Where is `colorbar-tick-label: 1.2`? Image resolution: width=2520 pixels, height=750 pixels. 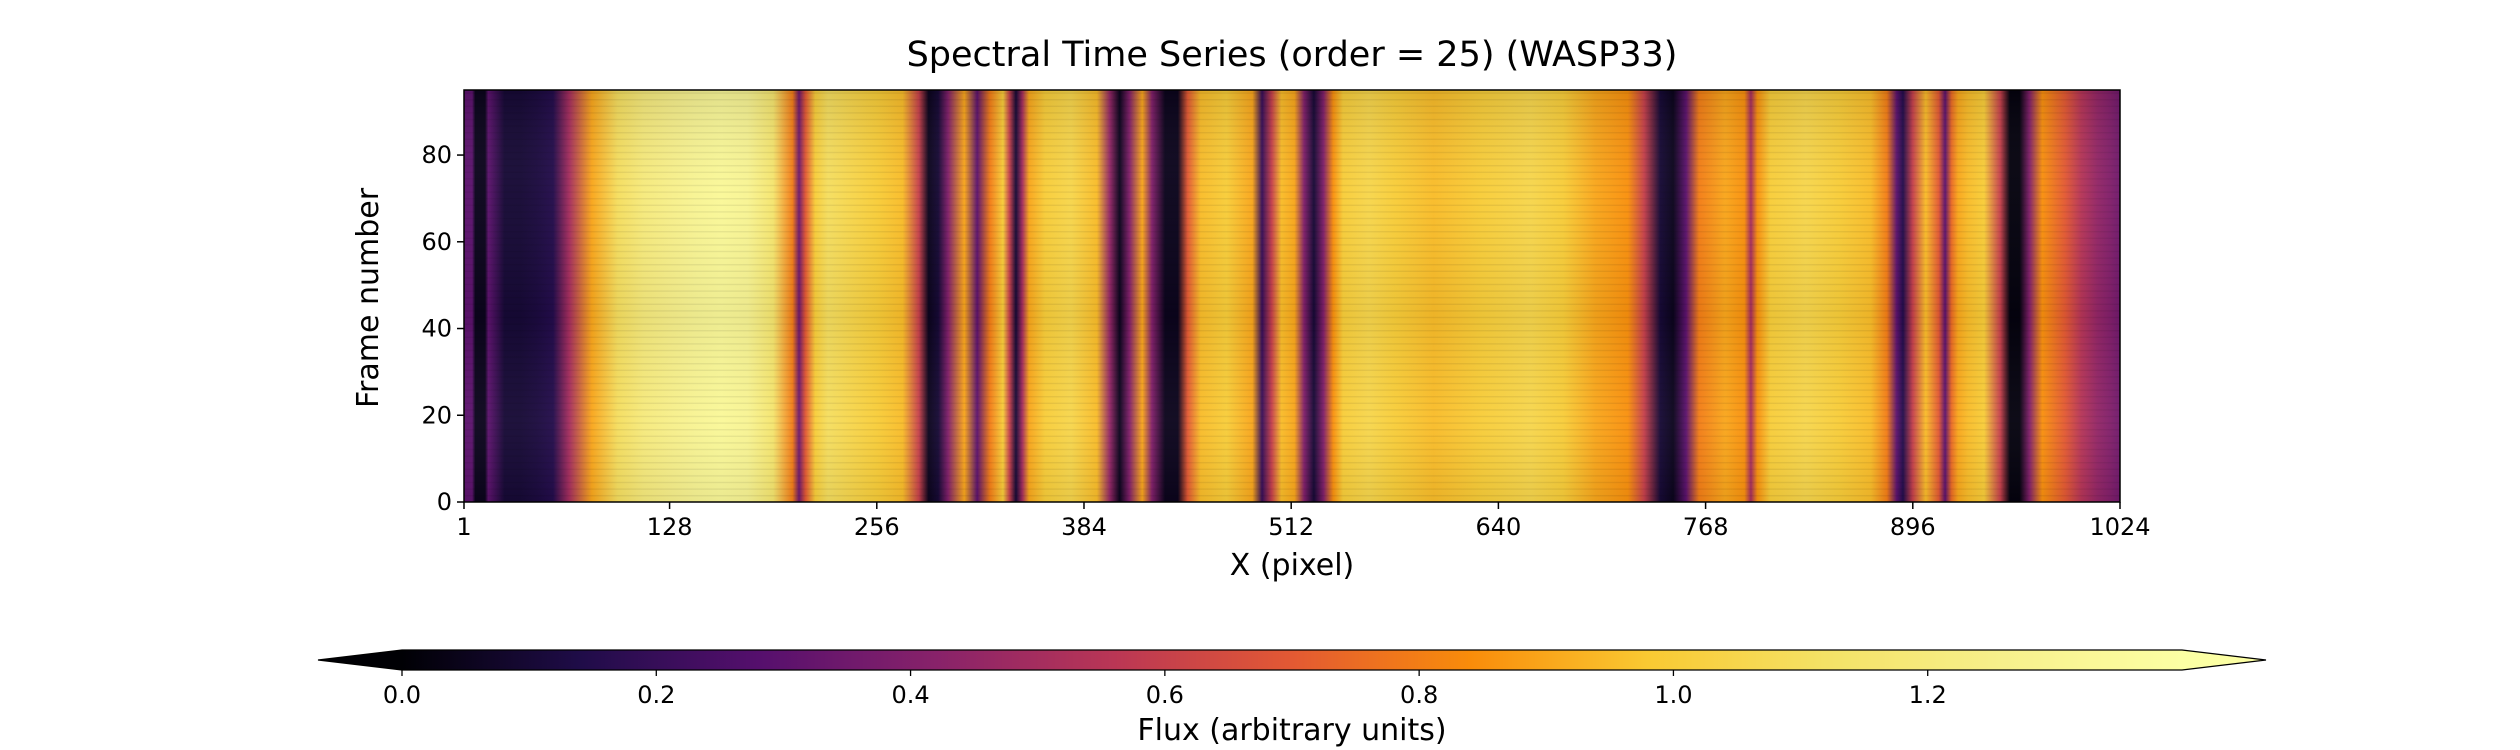 colorbar-tick-label: 1.2 is located at coordinates (1928, 695).